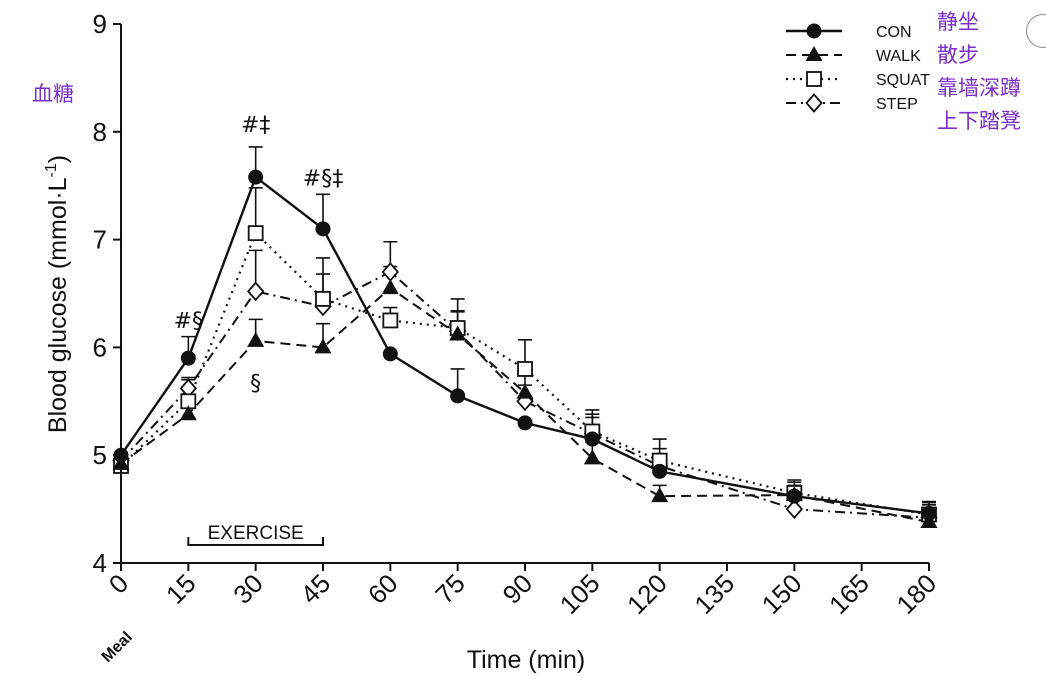 This screenshot has width=1046, height=688. Describe the element at coordinates (57, 294) in the screenshot. I see `y-axis-title: Blood glucose (mmol·L-1)` at that location.